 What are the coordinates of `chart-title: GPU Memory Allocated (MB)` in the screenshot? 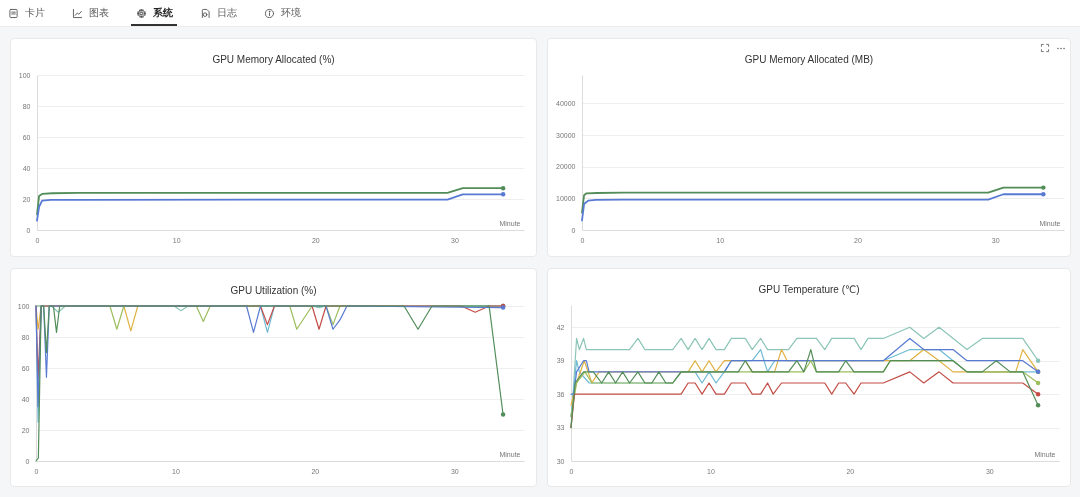 It's located at (809, 59).